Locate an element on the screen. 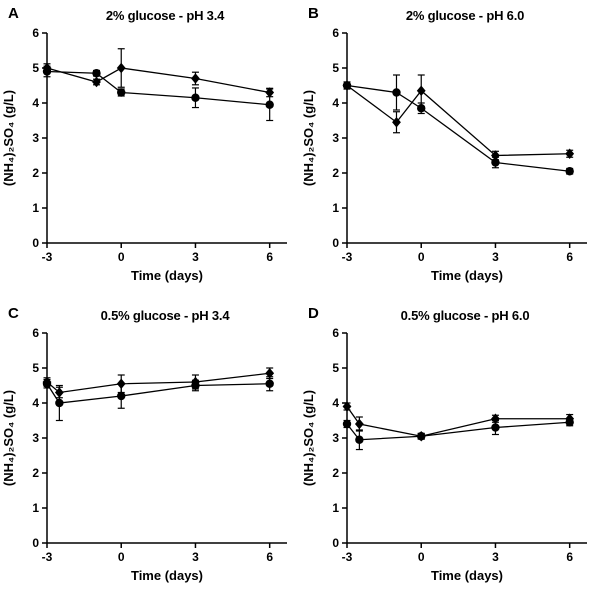  panel-letter-a: A is located at coordinates (13, 13).